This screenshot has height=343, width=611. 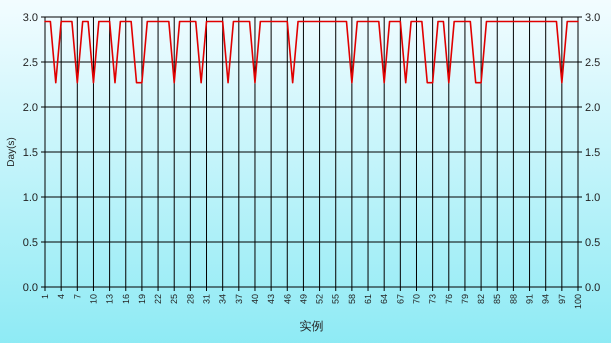 What do you see at coordinates (529, 299) in the screenshot?
I see `x-tick-label: 91` at bounding box center [529, 299].